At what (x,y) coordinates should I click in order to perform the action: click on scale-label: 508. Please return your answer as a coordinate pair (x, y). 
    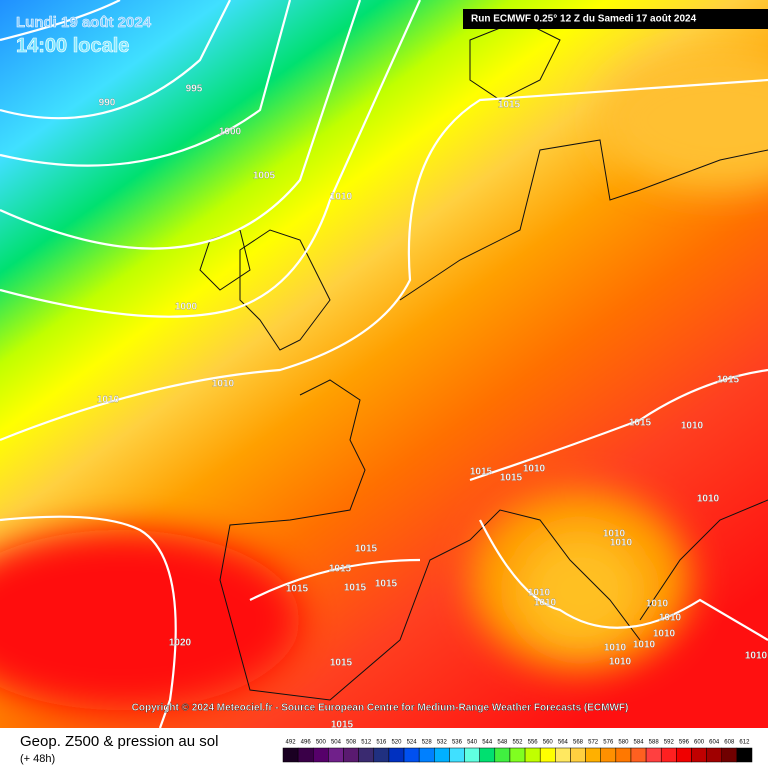
    Looking at the image, I should click on (351, 743).